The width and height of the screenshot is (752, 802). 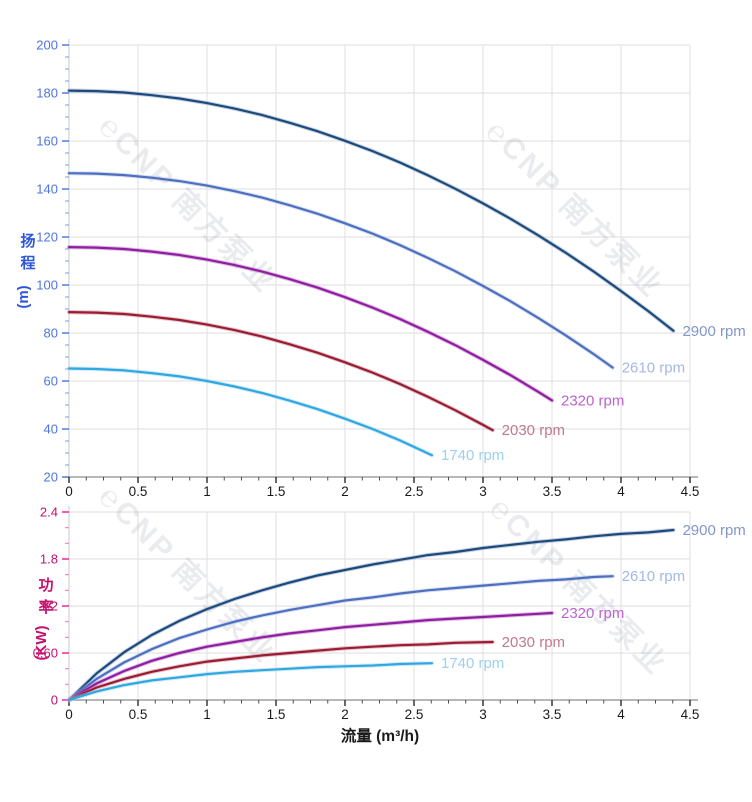 What do you see at coordinates (43, 618) in the screenshot?
I see `power-chart-y-axis-title: 功率 (KW)` at bounding box center [43, 618].